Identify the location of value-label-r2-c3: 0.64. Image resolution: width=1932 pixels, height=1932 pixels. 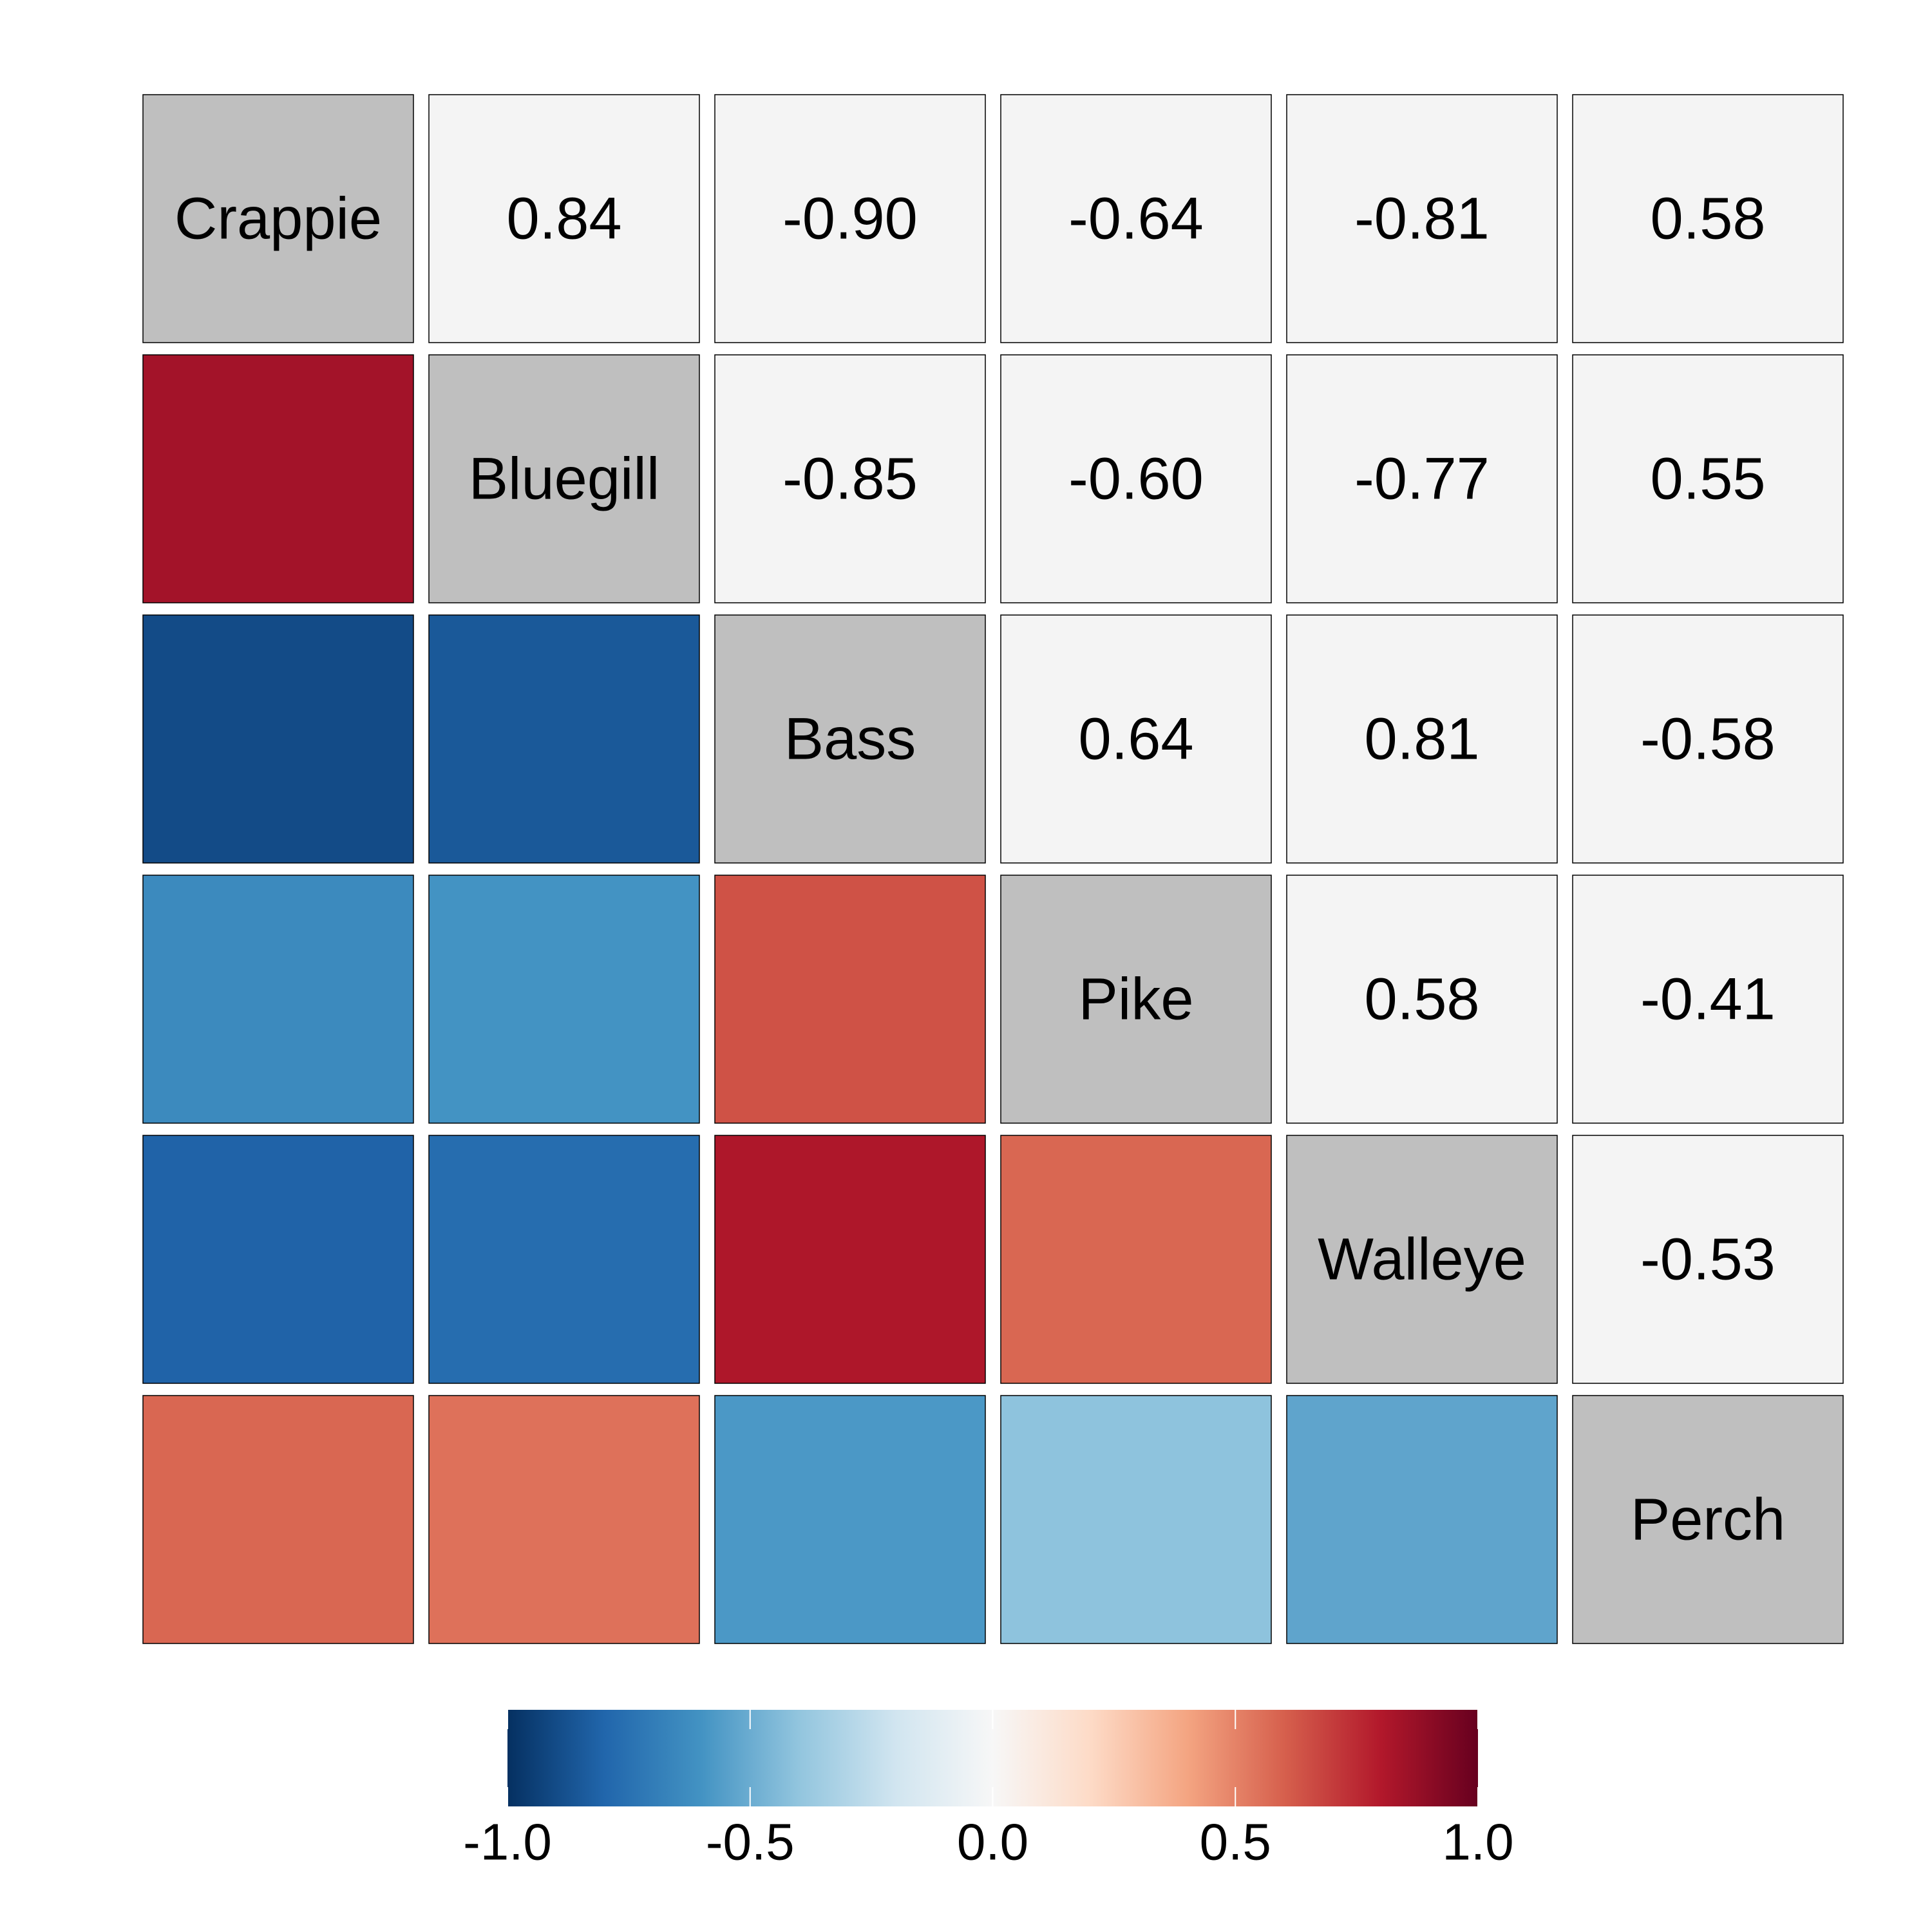
(1135, 739).